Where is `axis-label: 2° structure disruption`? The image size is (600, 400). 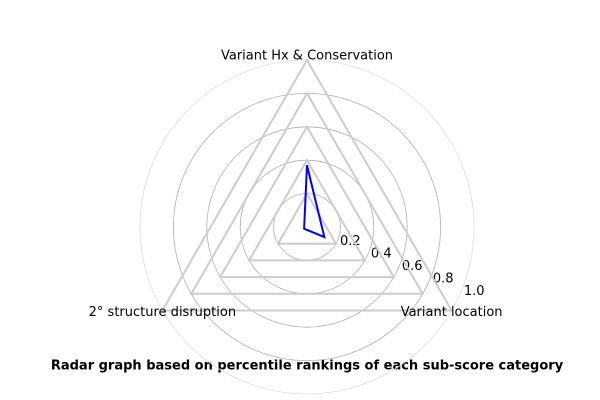
axis-label: 2° structure disruption is located at coordinates (162, 312).